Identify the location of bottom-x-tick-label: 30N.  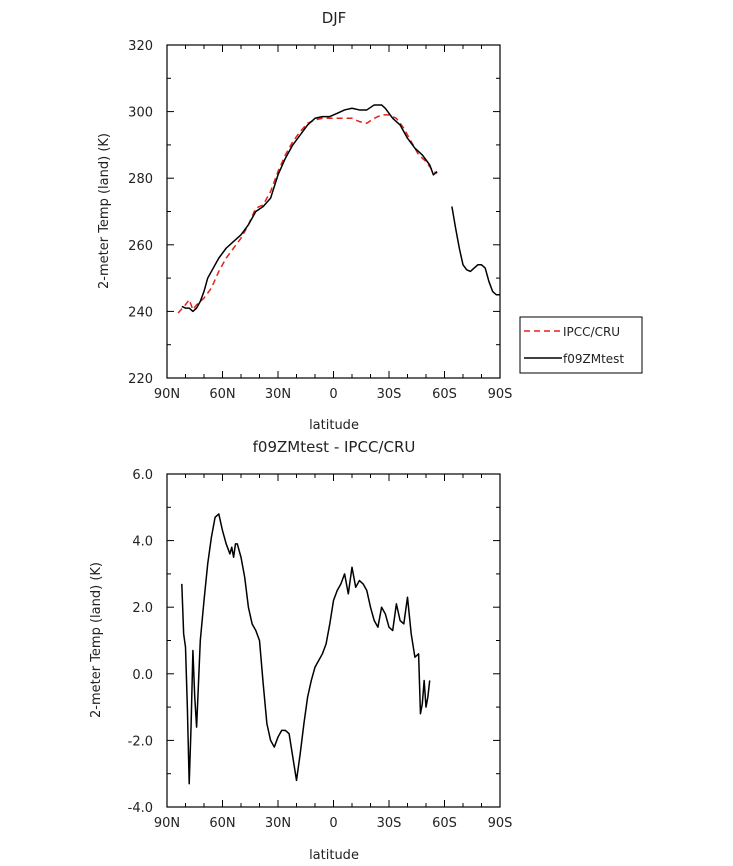
(278, 823).